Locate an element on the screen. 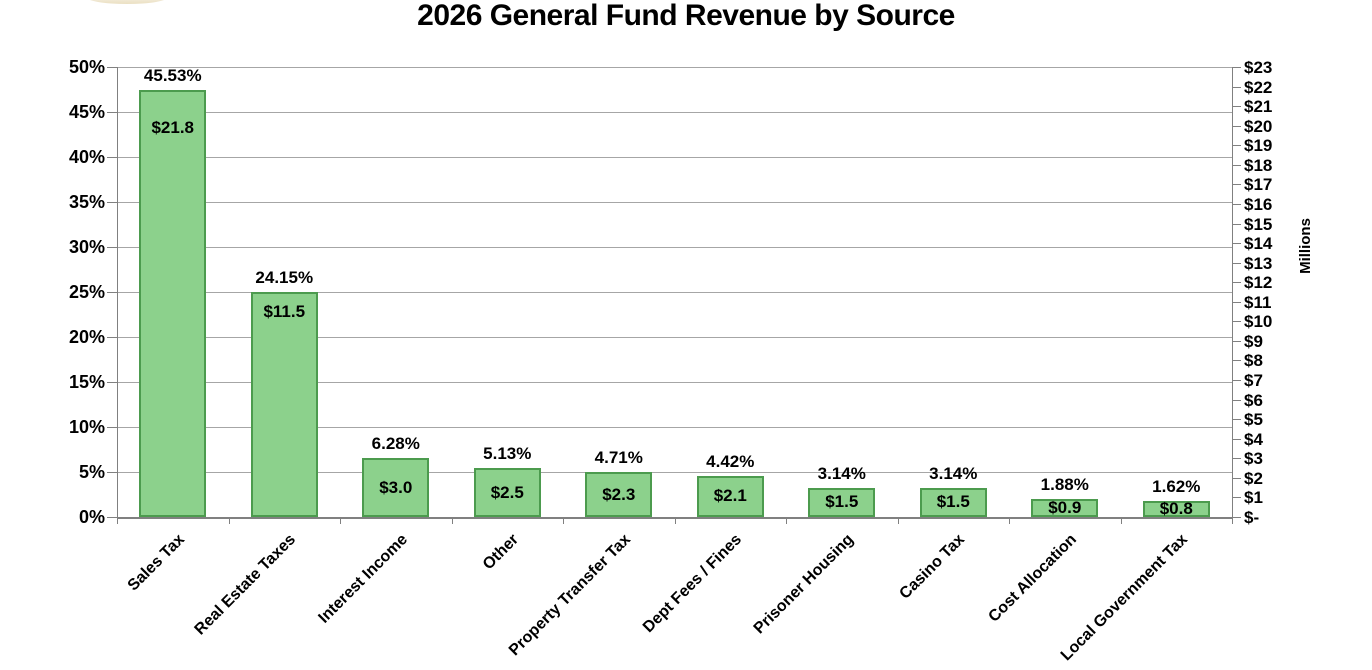  right-axis-line is located at coordinates (1232, 295).